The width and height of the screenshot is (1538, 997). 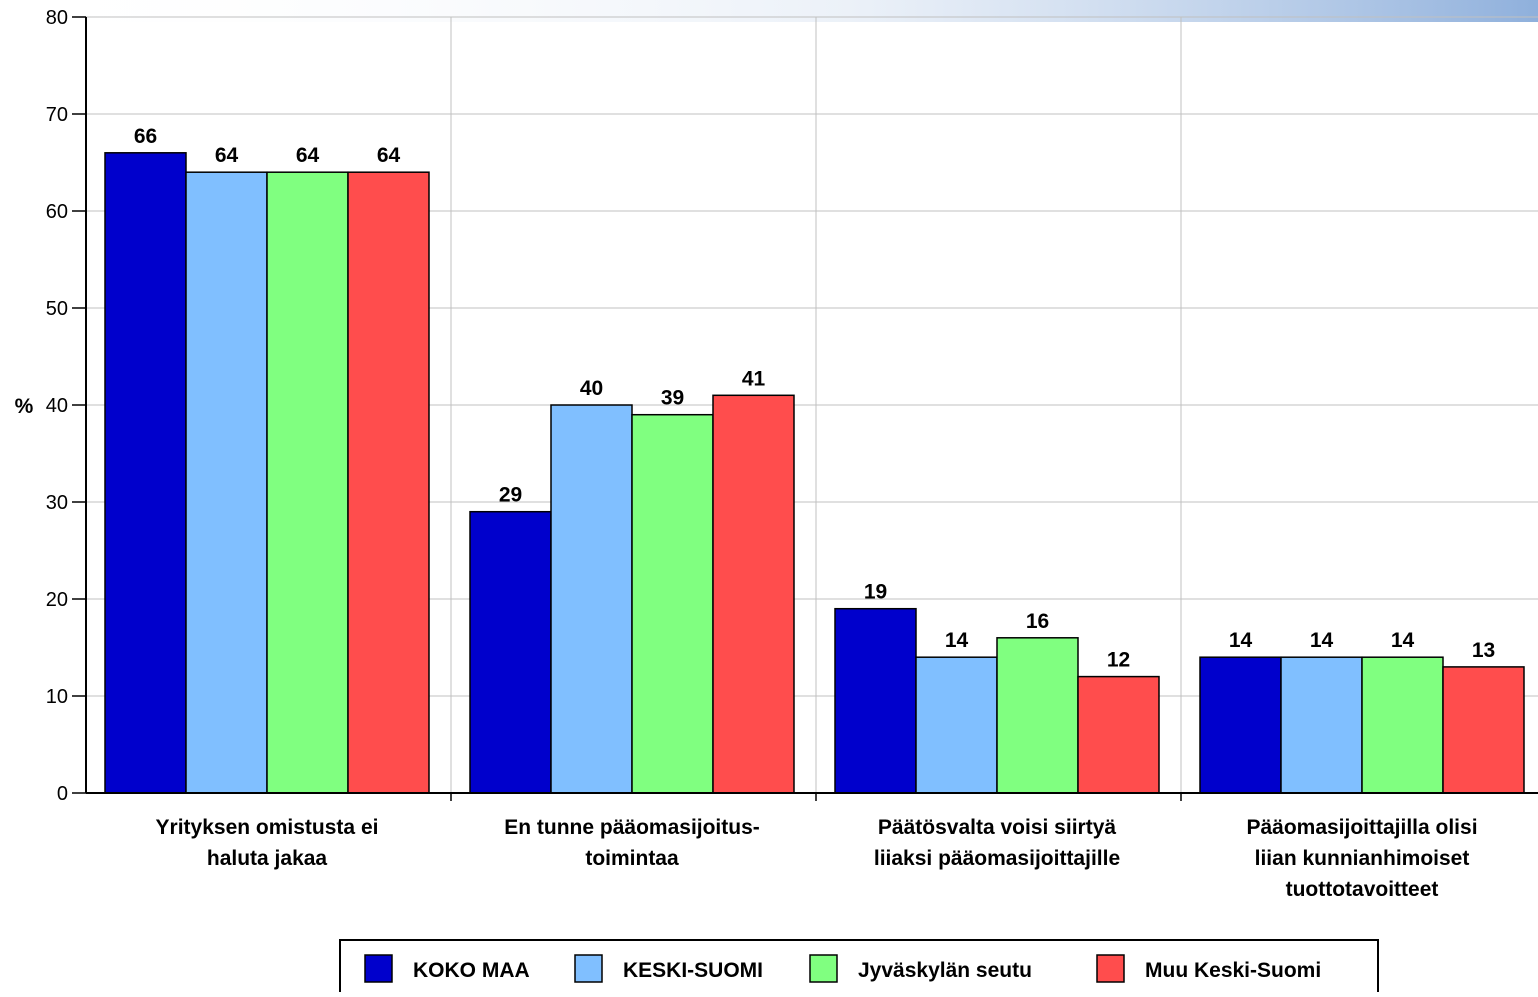 What do you see at coordinates (267, 843) in the screenshot?
I see `category-label: Yrityksen omistusta ei haluta jakaa` at bounding box center [267, 843].